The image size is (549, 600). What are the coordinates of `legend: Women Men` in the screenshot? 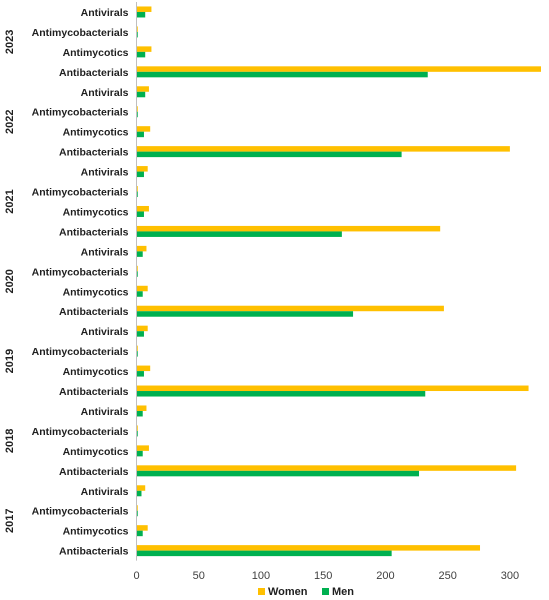 It's located at (306, 592).